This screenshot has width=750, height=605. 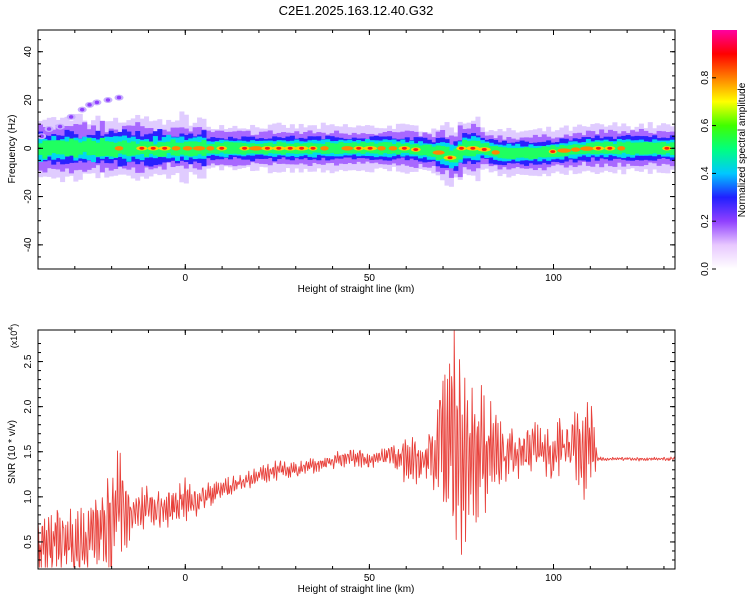 I want to click on heatmap-sidebands, so click(x=81, y=117).